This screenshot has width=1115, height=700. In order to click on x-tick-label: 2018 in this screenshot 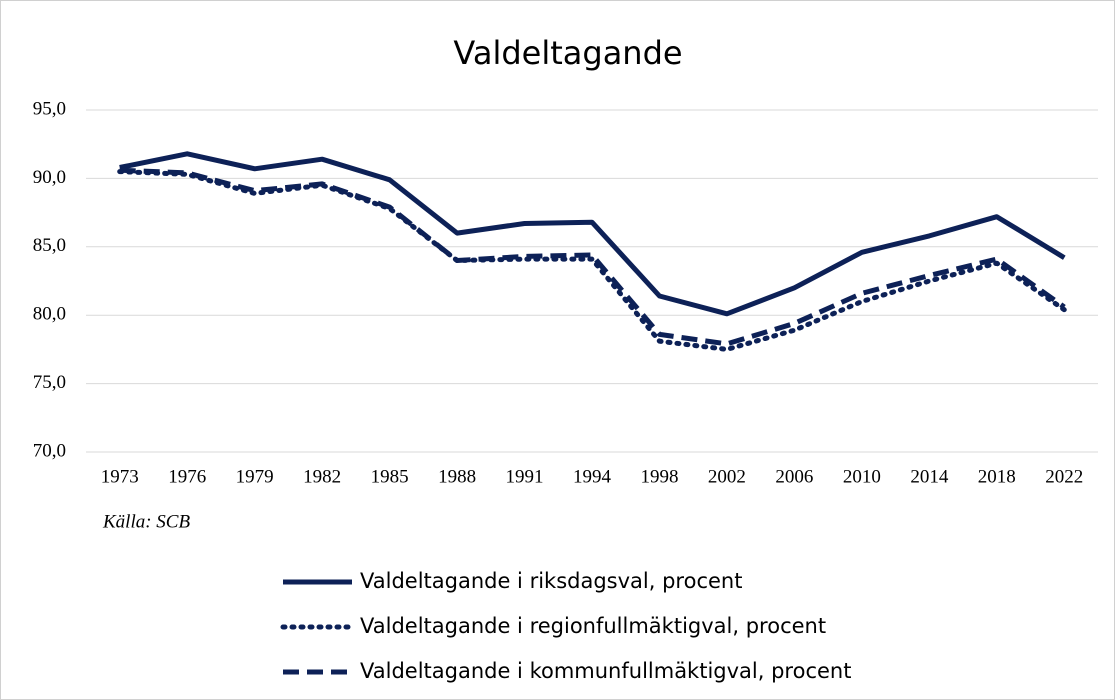, I will do `click(997, 476)`.